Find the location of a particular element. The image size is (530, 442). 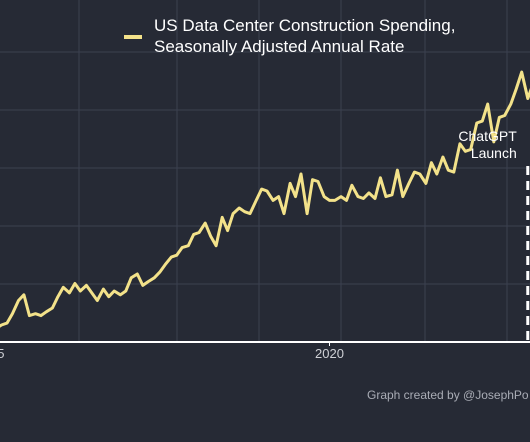

x-axis-ticks: 2015 2020 is located at coordinates (172, 351).